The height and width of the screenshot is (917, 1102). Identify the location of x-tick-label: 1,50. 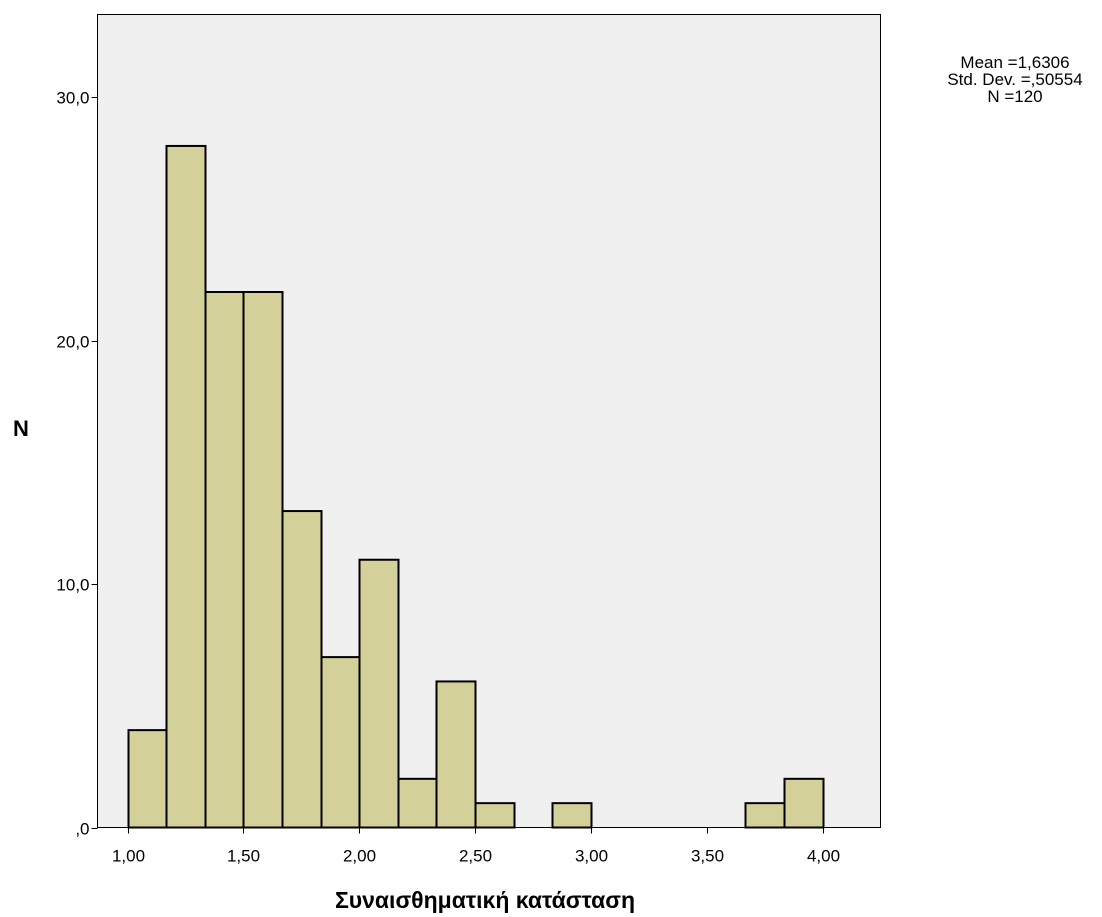
(243, 856).